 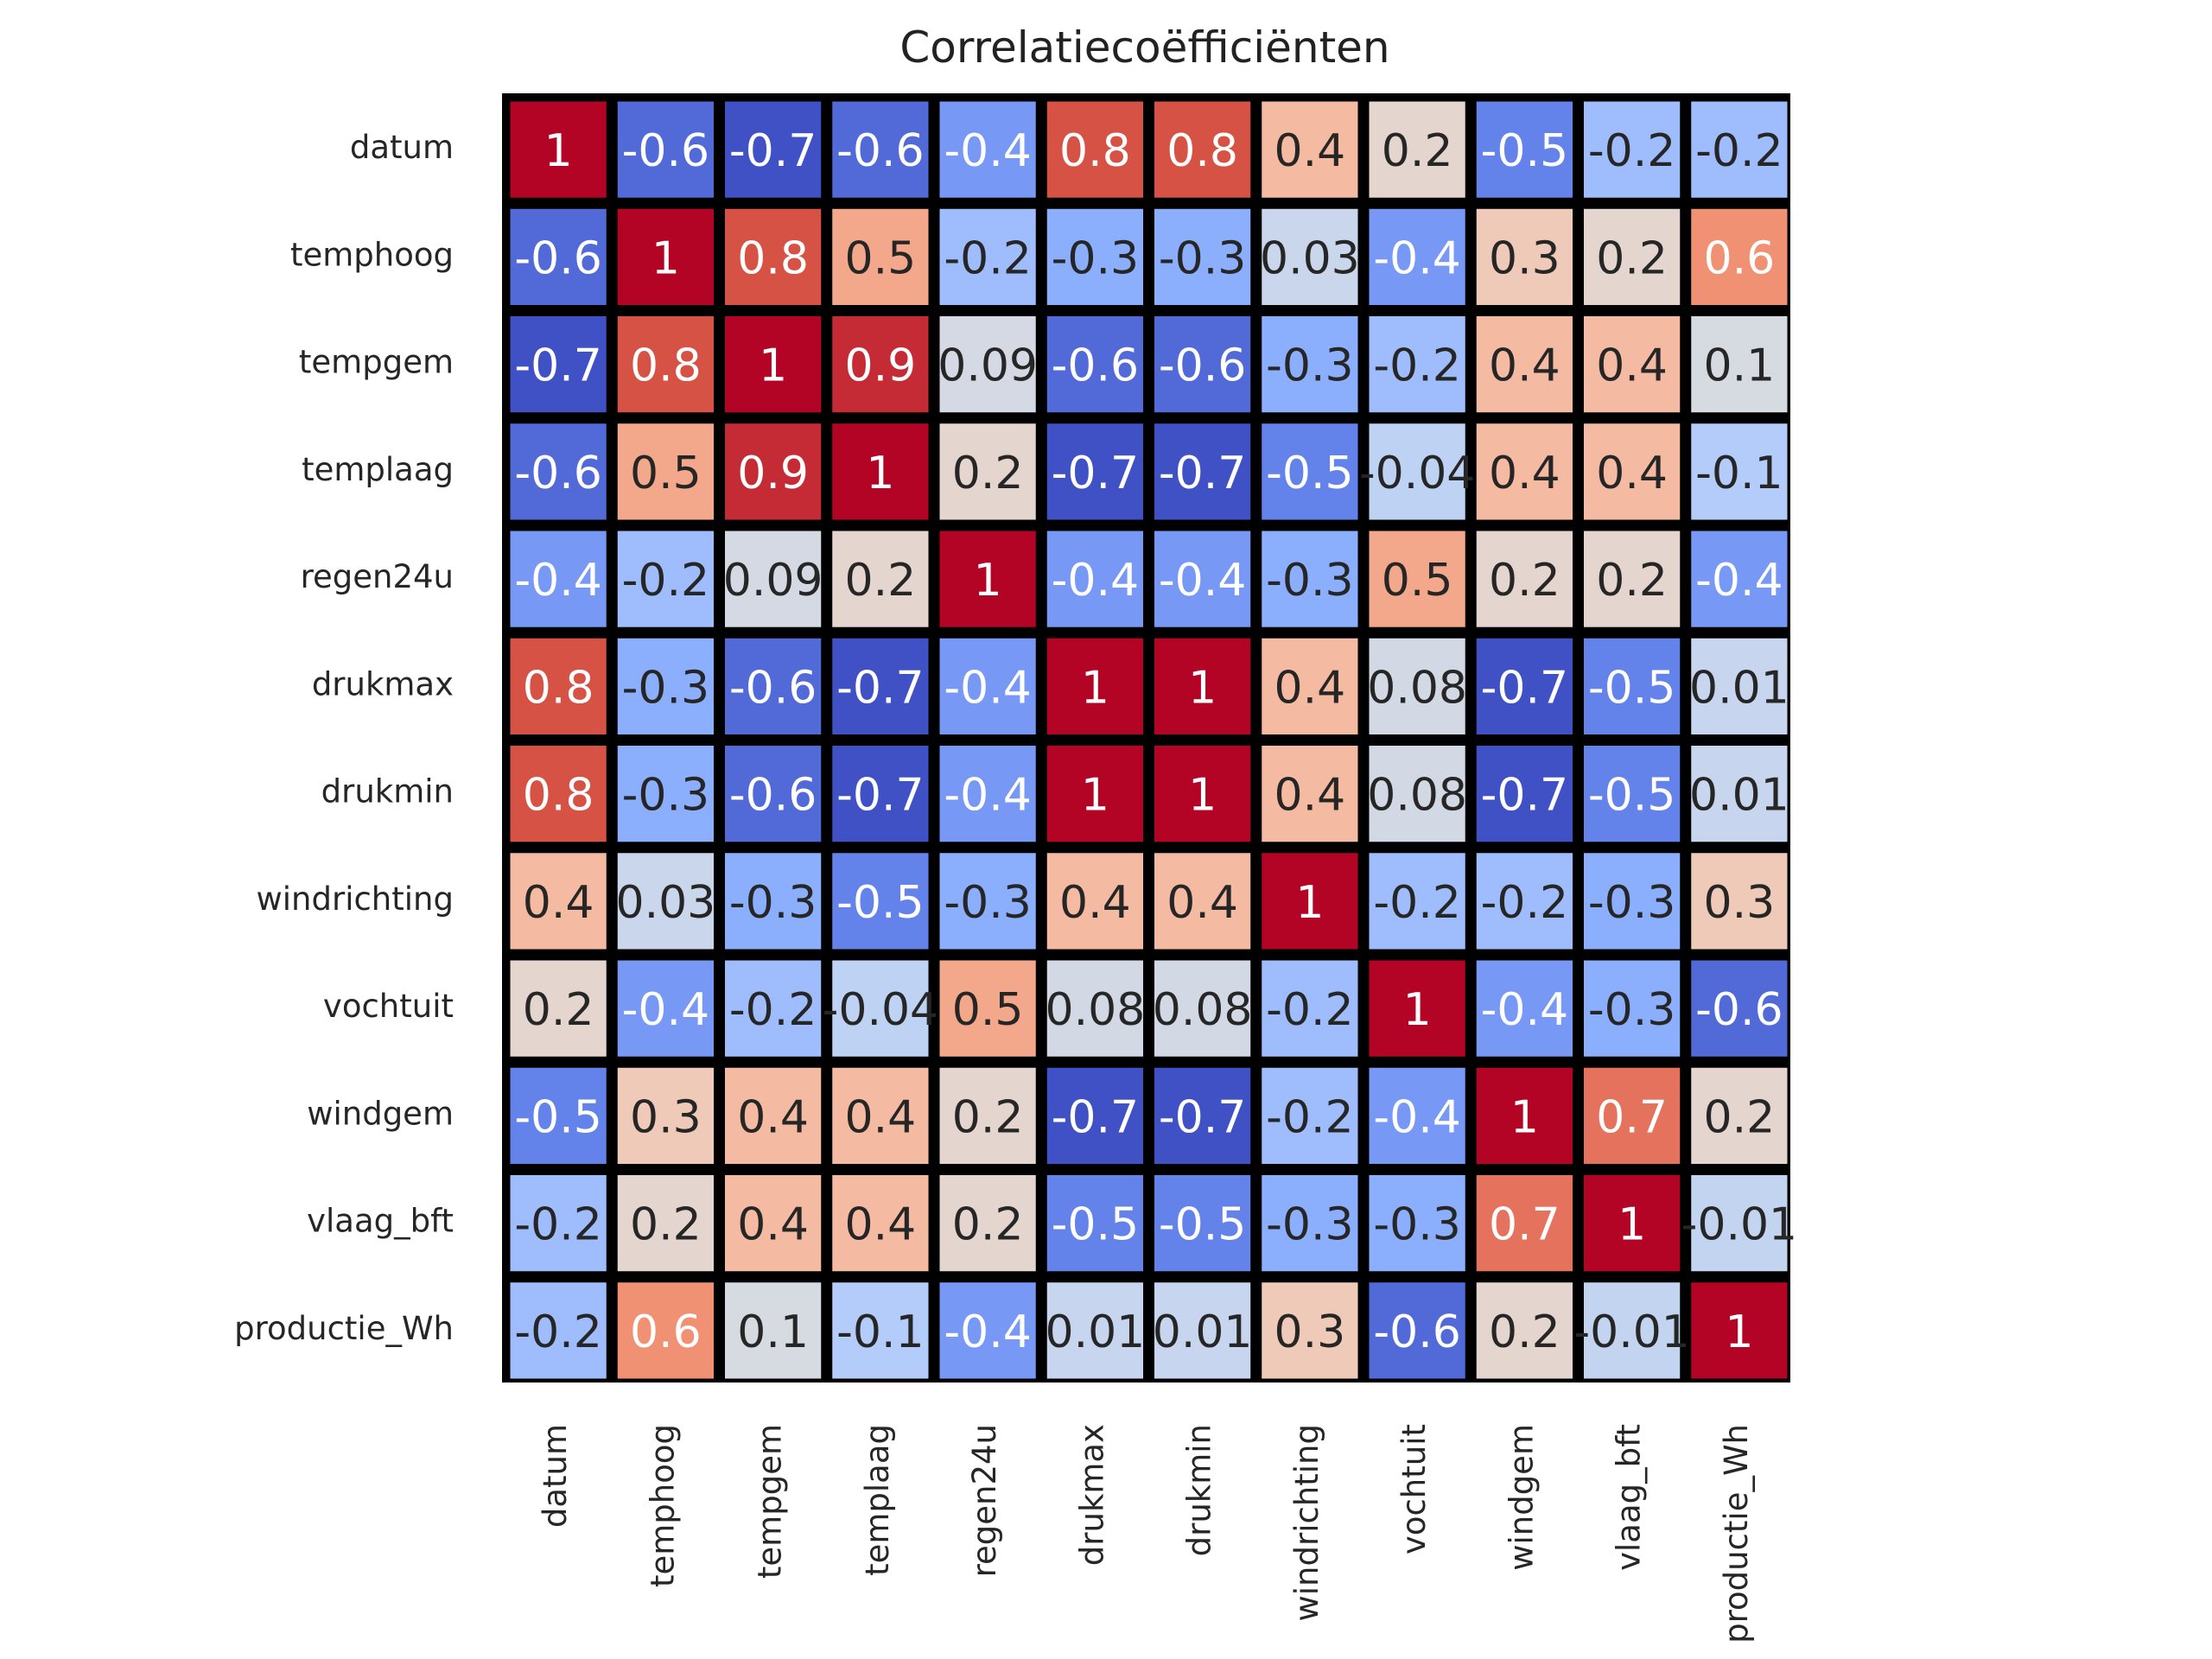 What do you see at coordinates (881, 366) in the screenshot?
I see `cell-value-label: 0.9` at bounding box center [881, 366].